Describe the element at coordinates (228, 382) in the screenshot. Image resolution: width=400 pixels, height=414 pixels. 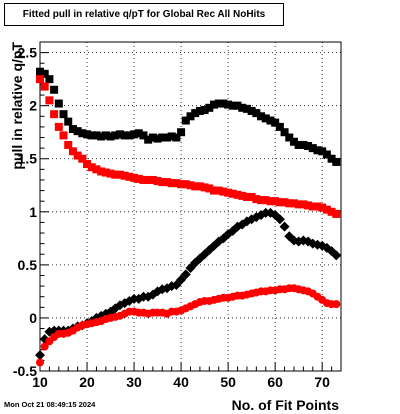
I see `x-tick-label: 50` at that location.